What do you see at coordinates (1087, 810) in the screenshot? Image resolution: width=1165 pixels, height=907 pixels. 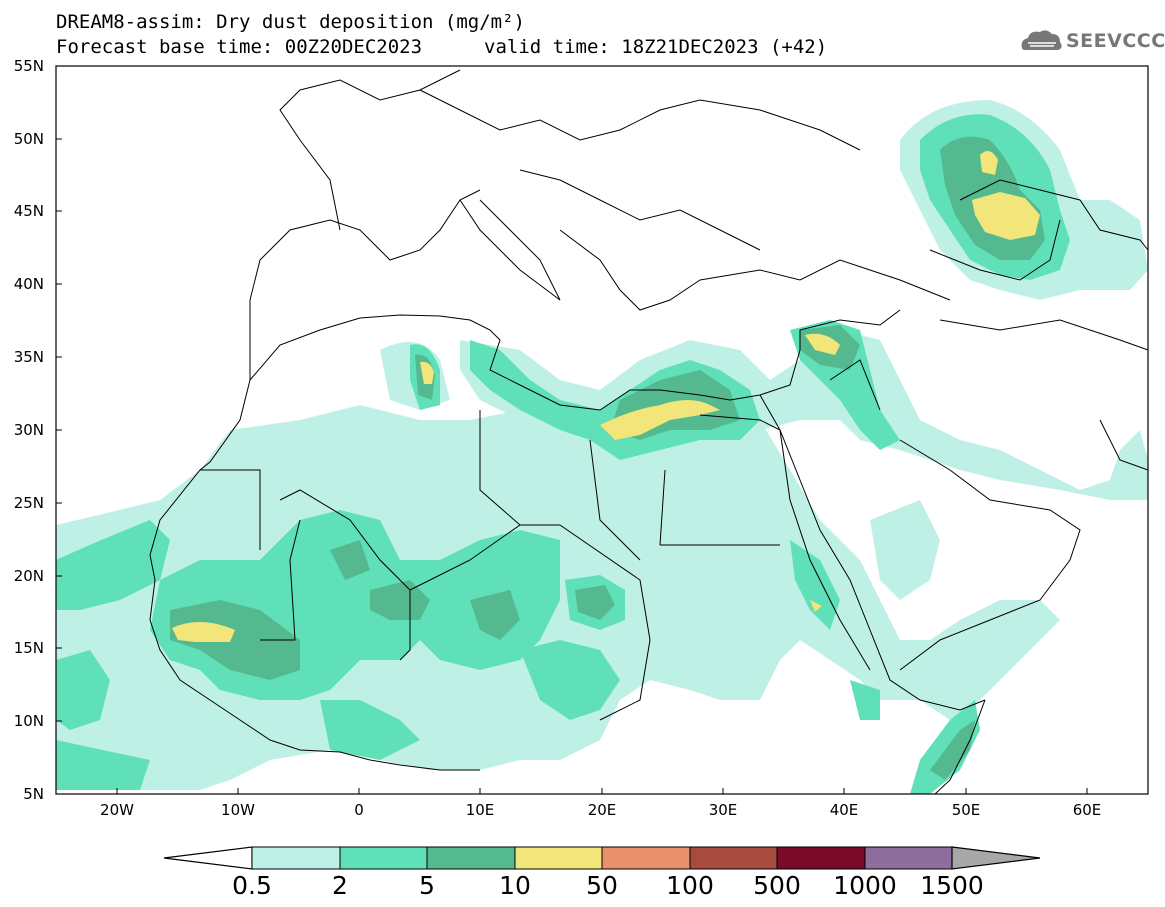 I see `lon-label: 60E` at bounding box center [1087, 810].